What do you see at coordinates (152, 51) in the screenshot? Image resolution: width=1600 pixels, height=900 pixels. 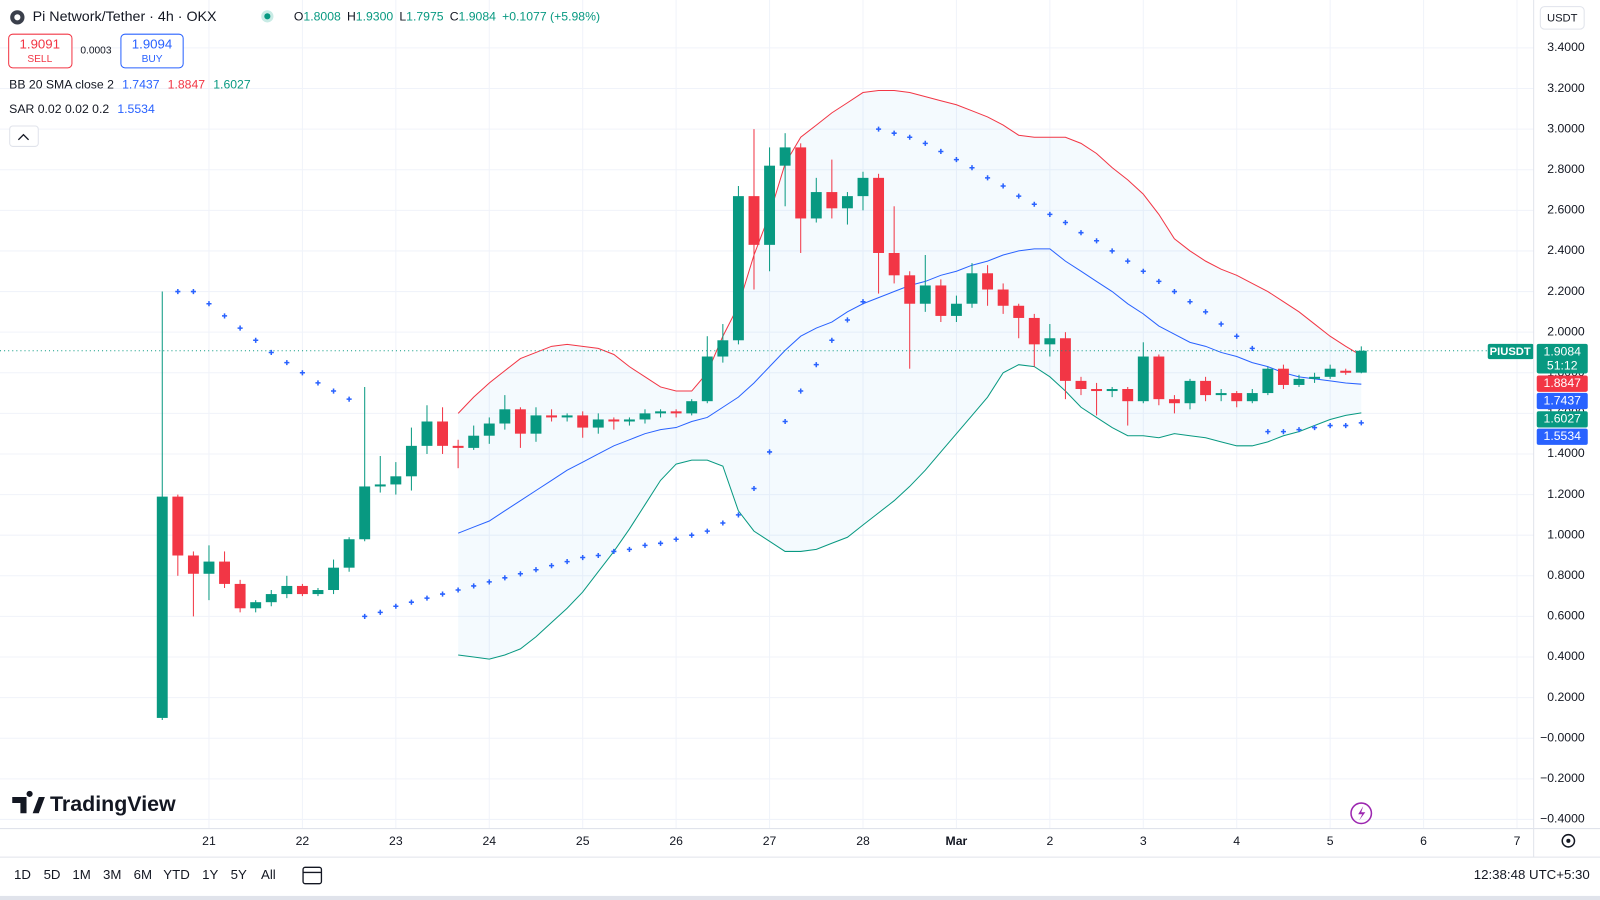 I see `buy-button` at bounding box center [152, 51].